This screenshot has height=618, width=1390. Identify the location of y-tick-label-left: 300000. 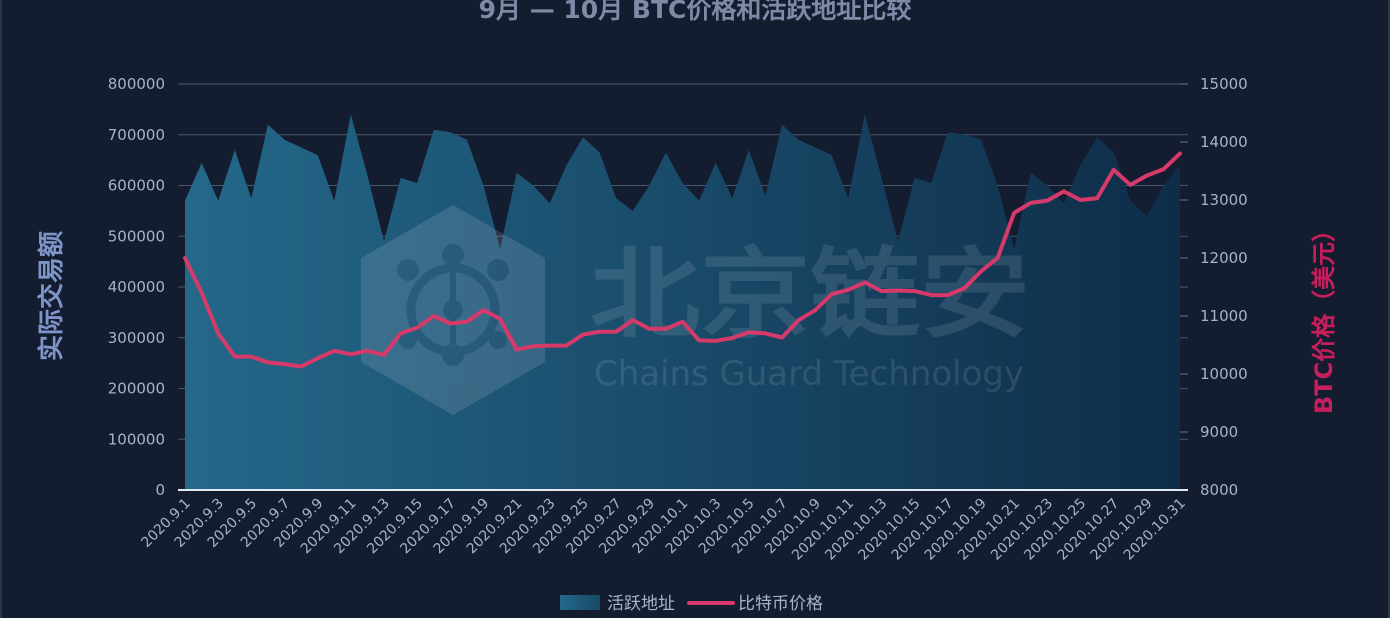
(136, 338).